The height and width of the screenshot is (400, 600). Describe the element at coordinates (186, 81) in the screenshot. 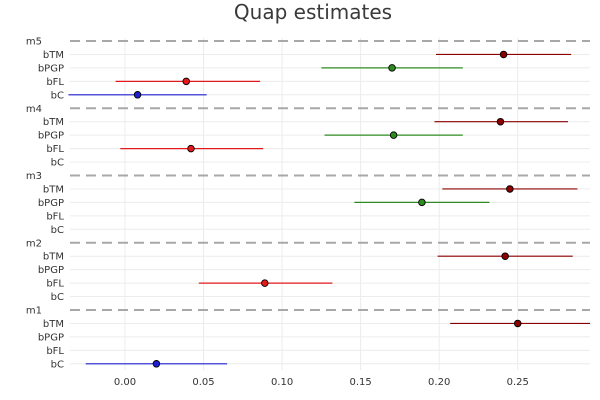

I see `estimate-point-m5-bFL` at that location.